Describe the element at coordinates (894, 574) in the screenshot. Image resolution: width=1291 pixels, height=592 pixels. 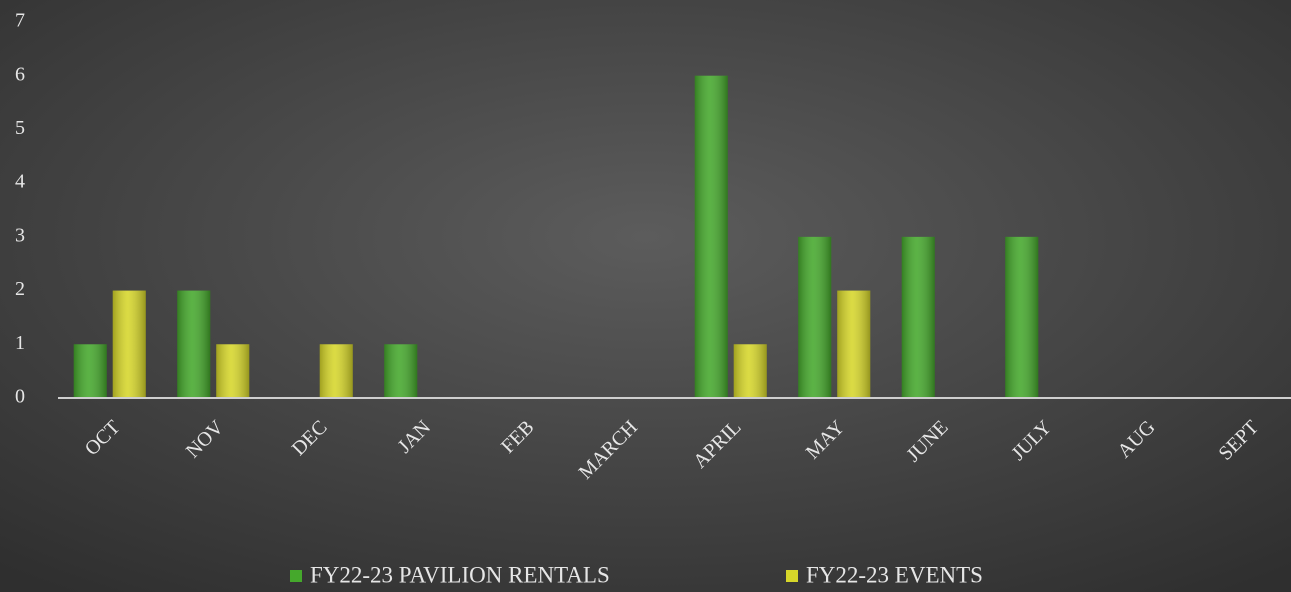
I see `legend-label: FY22-23 EVENTS` at that location.